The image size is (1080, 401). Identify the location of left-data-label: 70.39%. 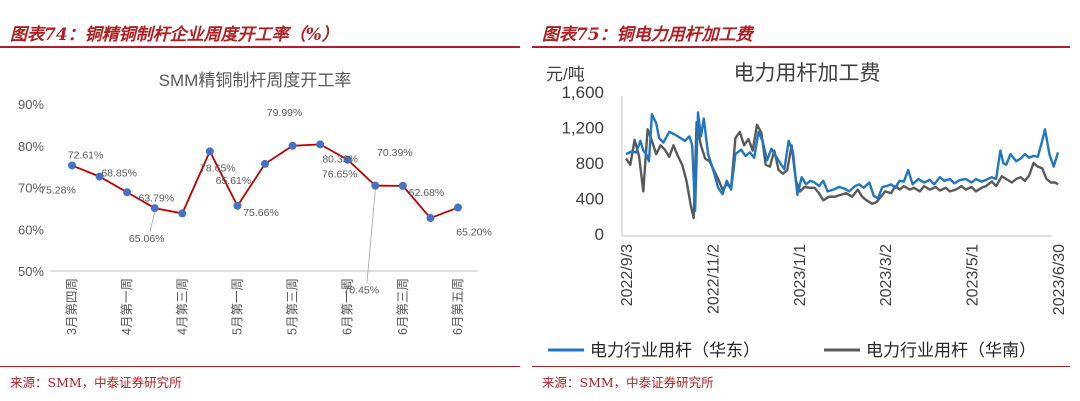
(395, 153).